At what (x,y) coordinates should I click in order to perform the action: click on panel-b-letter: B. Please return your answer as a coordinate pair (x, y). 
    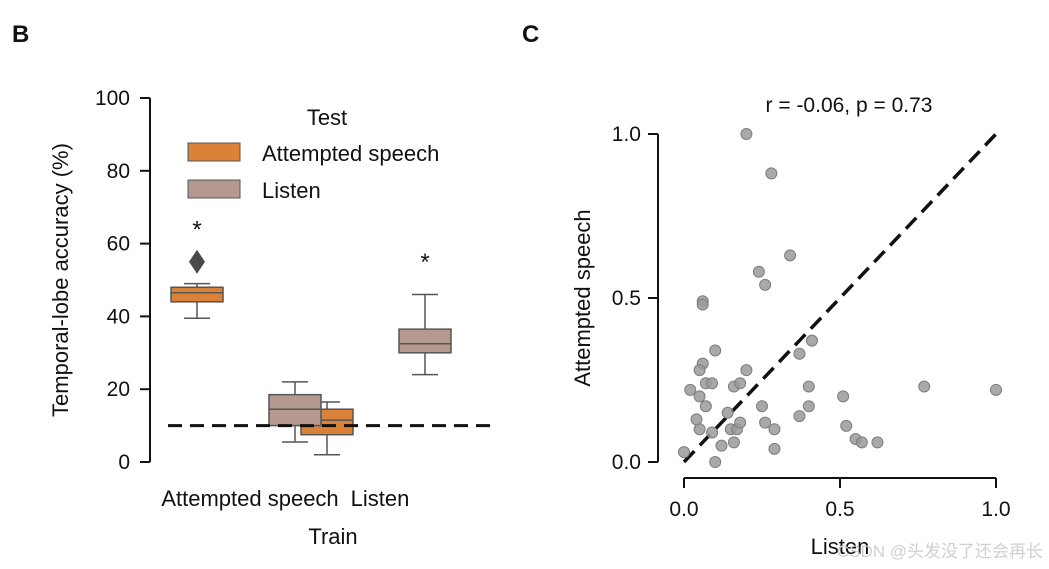
    Looking at the image, I should click on (20, 34).